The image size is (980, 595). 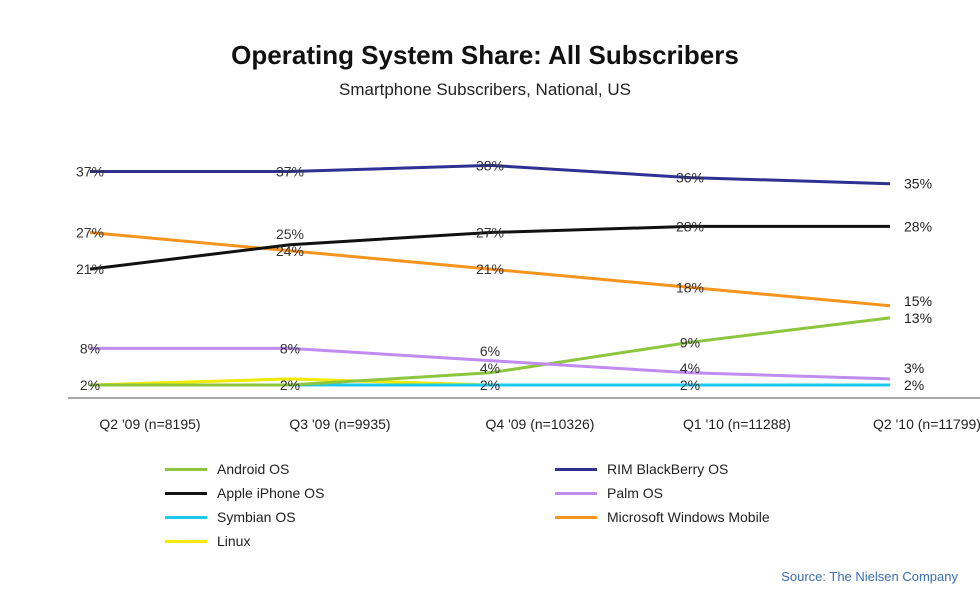 I want to click on legend-item-rim: RIM BlackBerry OS, so click(x=641, y=469).